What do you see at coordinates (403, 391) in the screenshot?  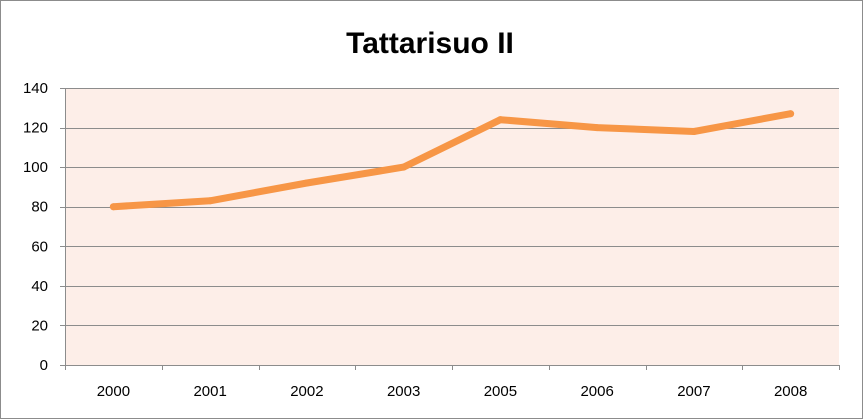 I see `x-tick-label: 2003` at bounding box center [403, 391].